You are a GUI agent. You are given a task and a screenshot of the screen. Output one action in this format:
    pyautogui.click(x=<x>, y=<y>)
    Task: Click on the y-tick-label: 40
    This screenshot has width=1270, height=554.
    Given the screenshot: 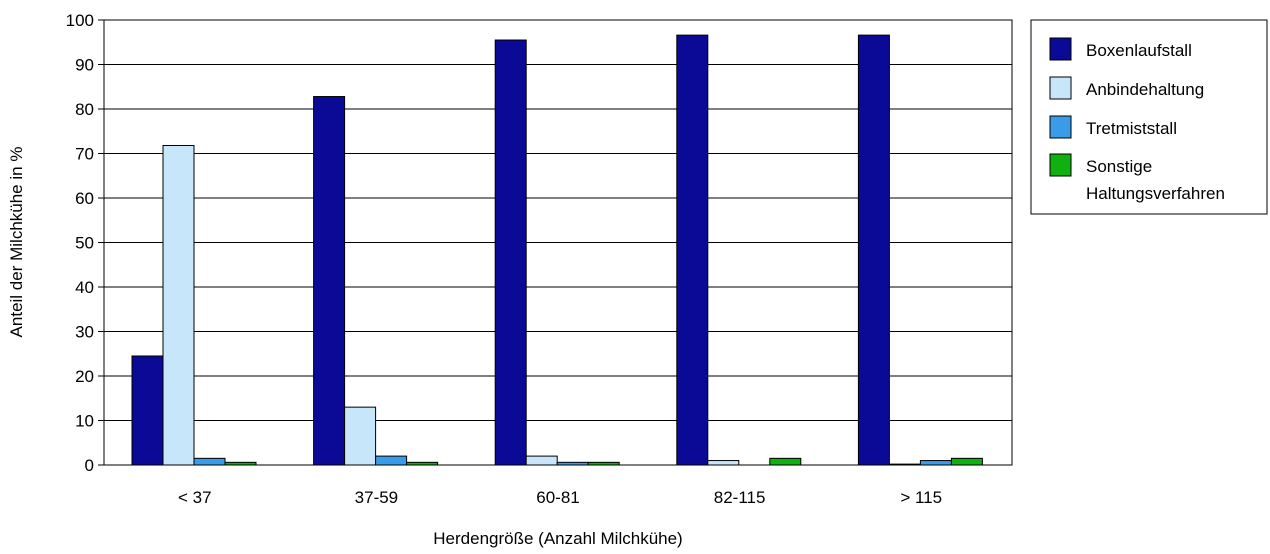 What is the action you would take?
    pyautogui.click(x=84, y=287)
    